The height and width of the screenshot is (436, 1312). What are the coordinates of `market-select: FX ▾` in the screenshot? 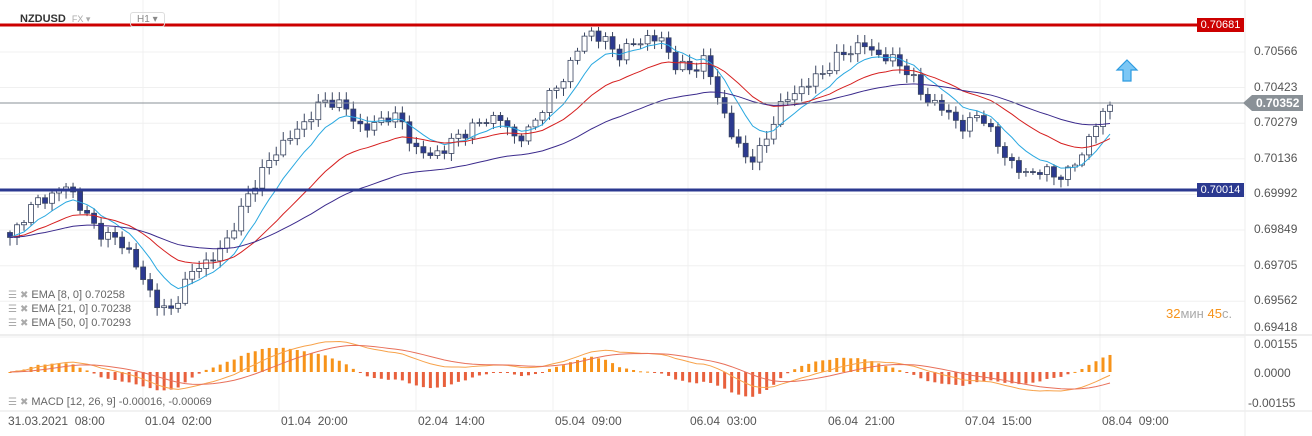 It's located at (81, 18).